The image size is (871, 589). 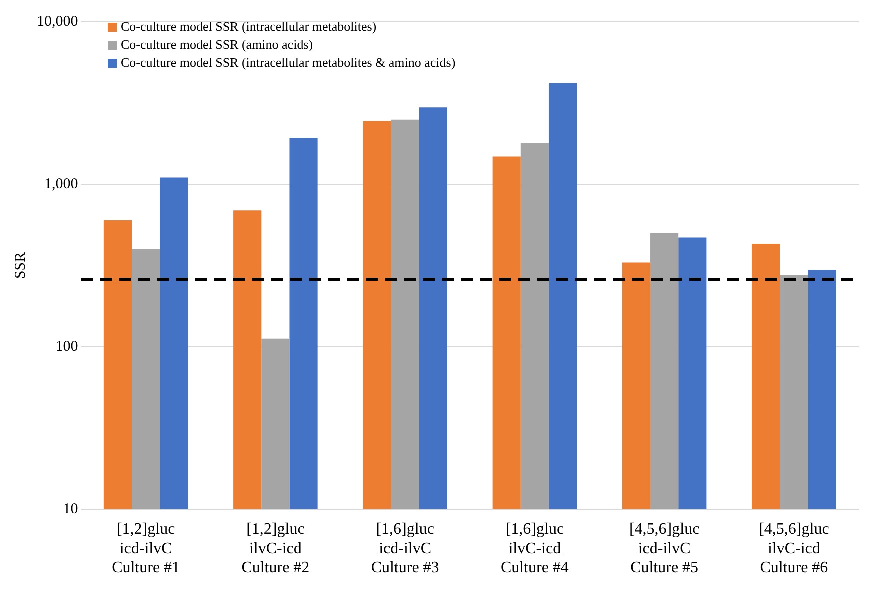 I want to click on y-tick-label: 100, so click(x=67, y=346).